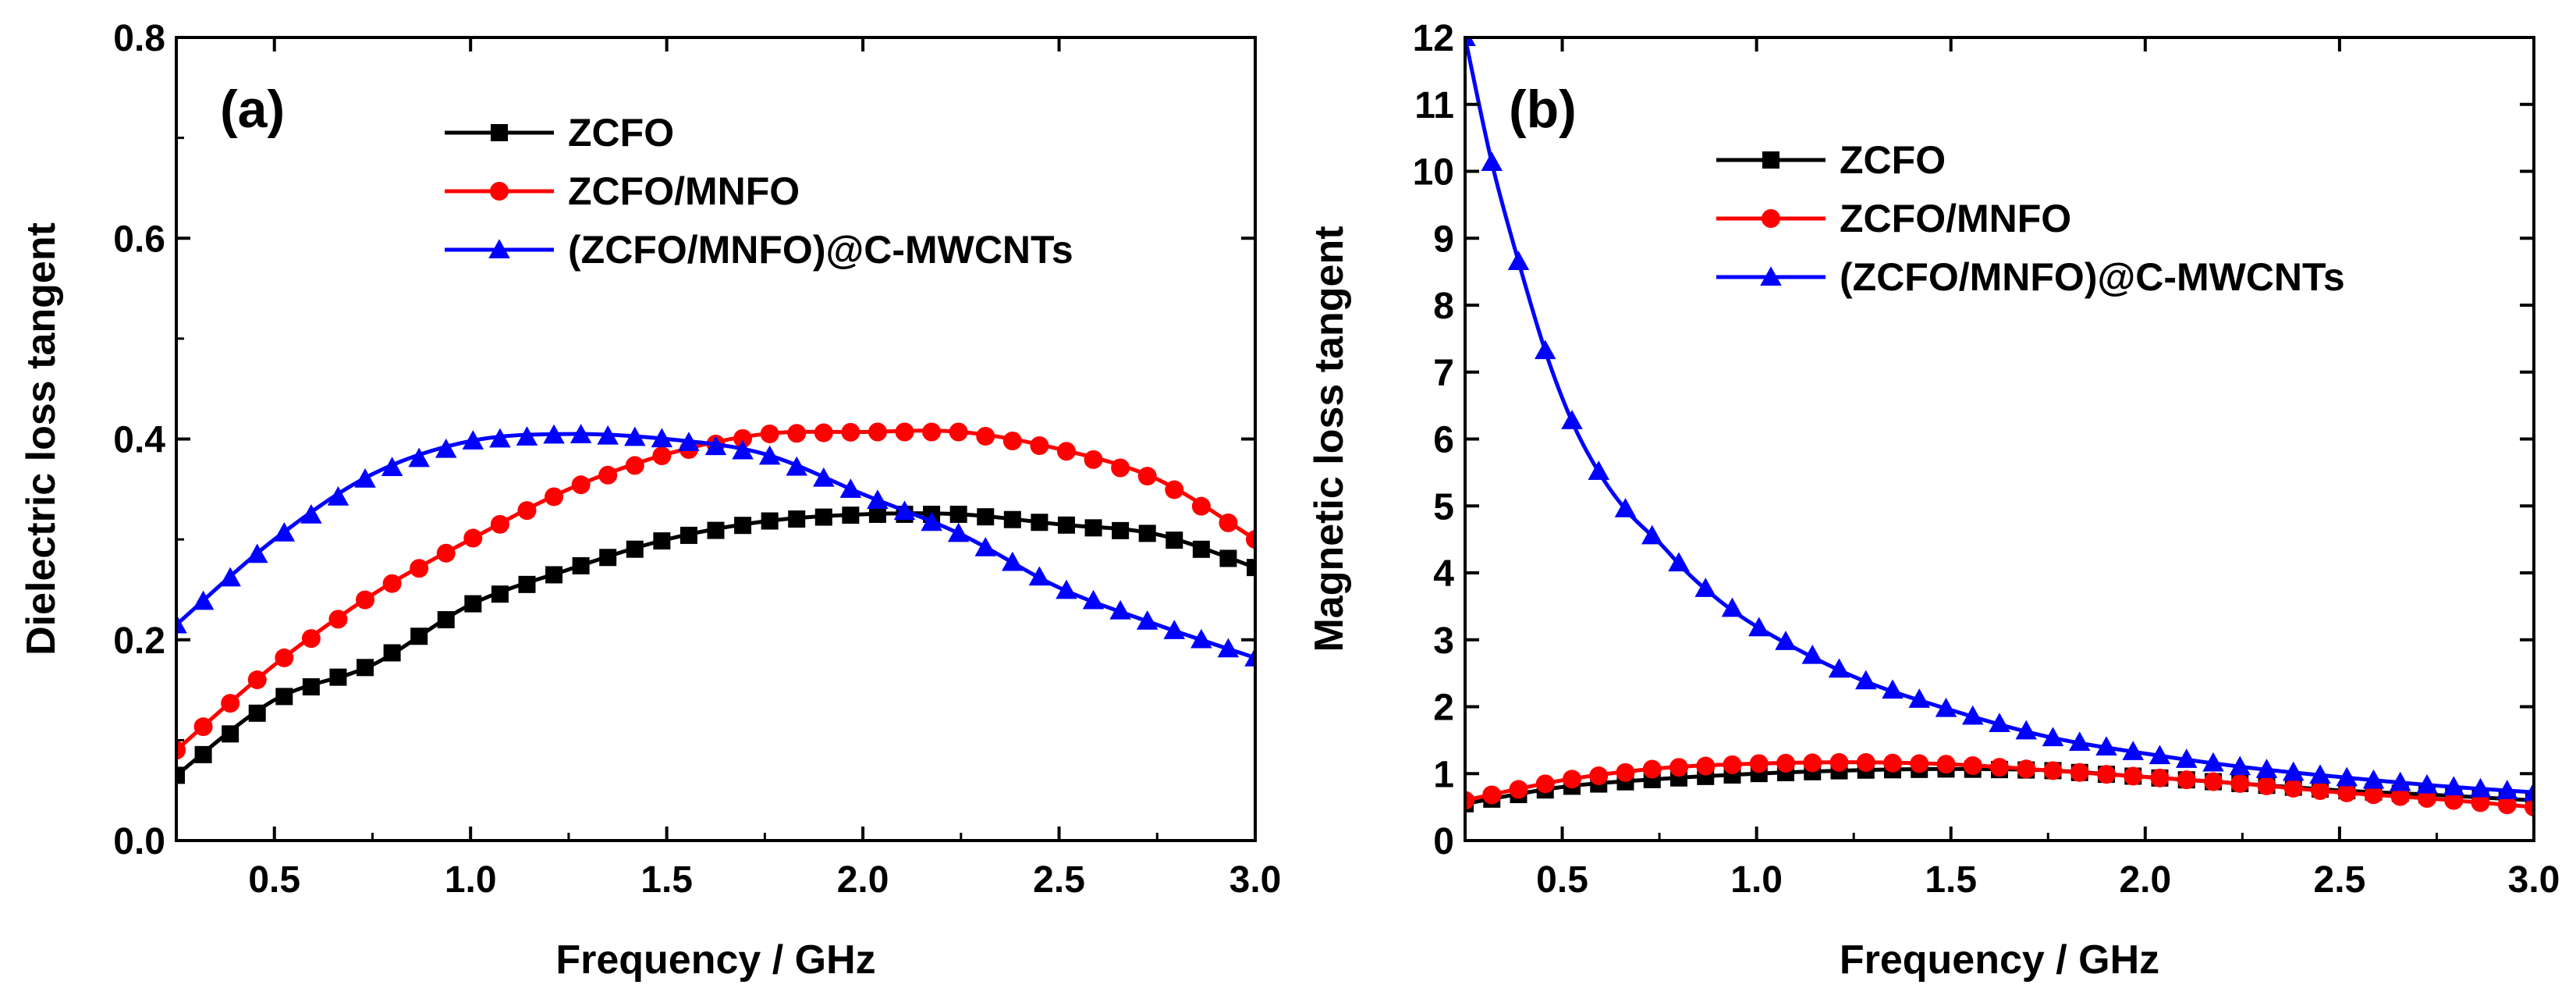 This screenshot has height=999, width=2576. What do you see at coordinates (1443, 774) in the screenshot?
I see `y-tick-label: 1` at bounding box center [1443, 774].